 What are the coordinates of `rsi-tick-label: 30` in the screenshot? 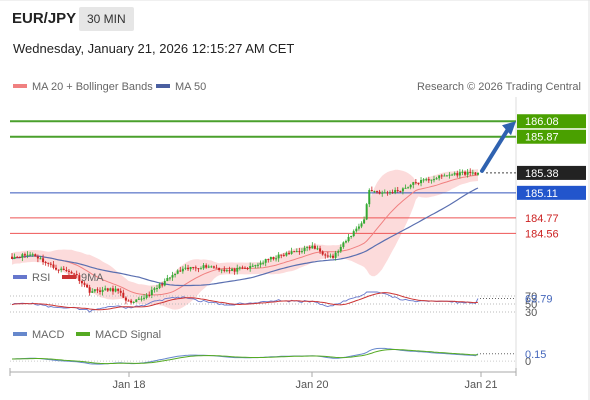 It's located at (531, 313).